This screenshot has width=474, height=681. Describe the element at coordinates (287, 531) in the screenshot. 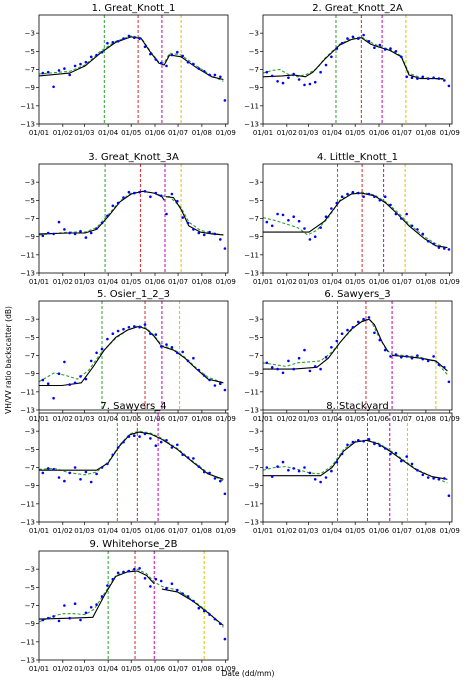

I see `panel-8-xtick-label: 01/02` at that location.